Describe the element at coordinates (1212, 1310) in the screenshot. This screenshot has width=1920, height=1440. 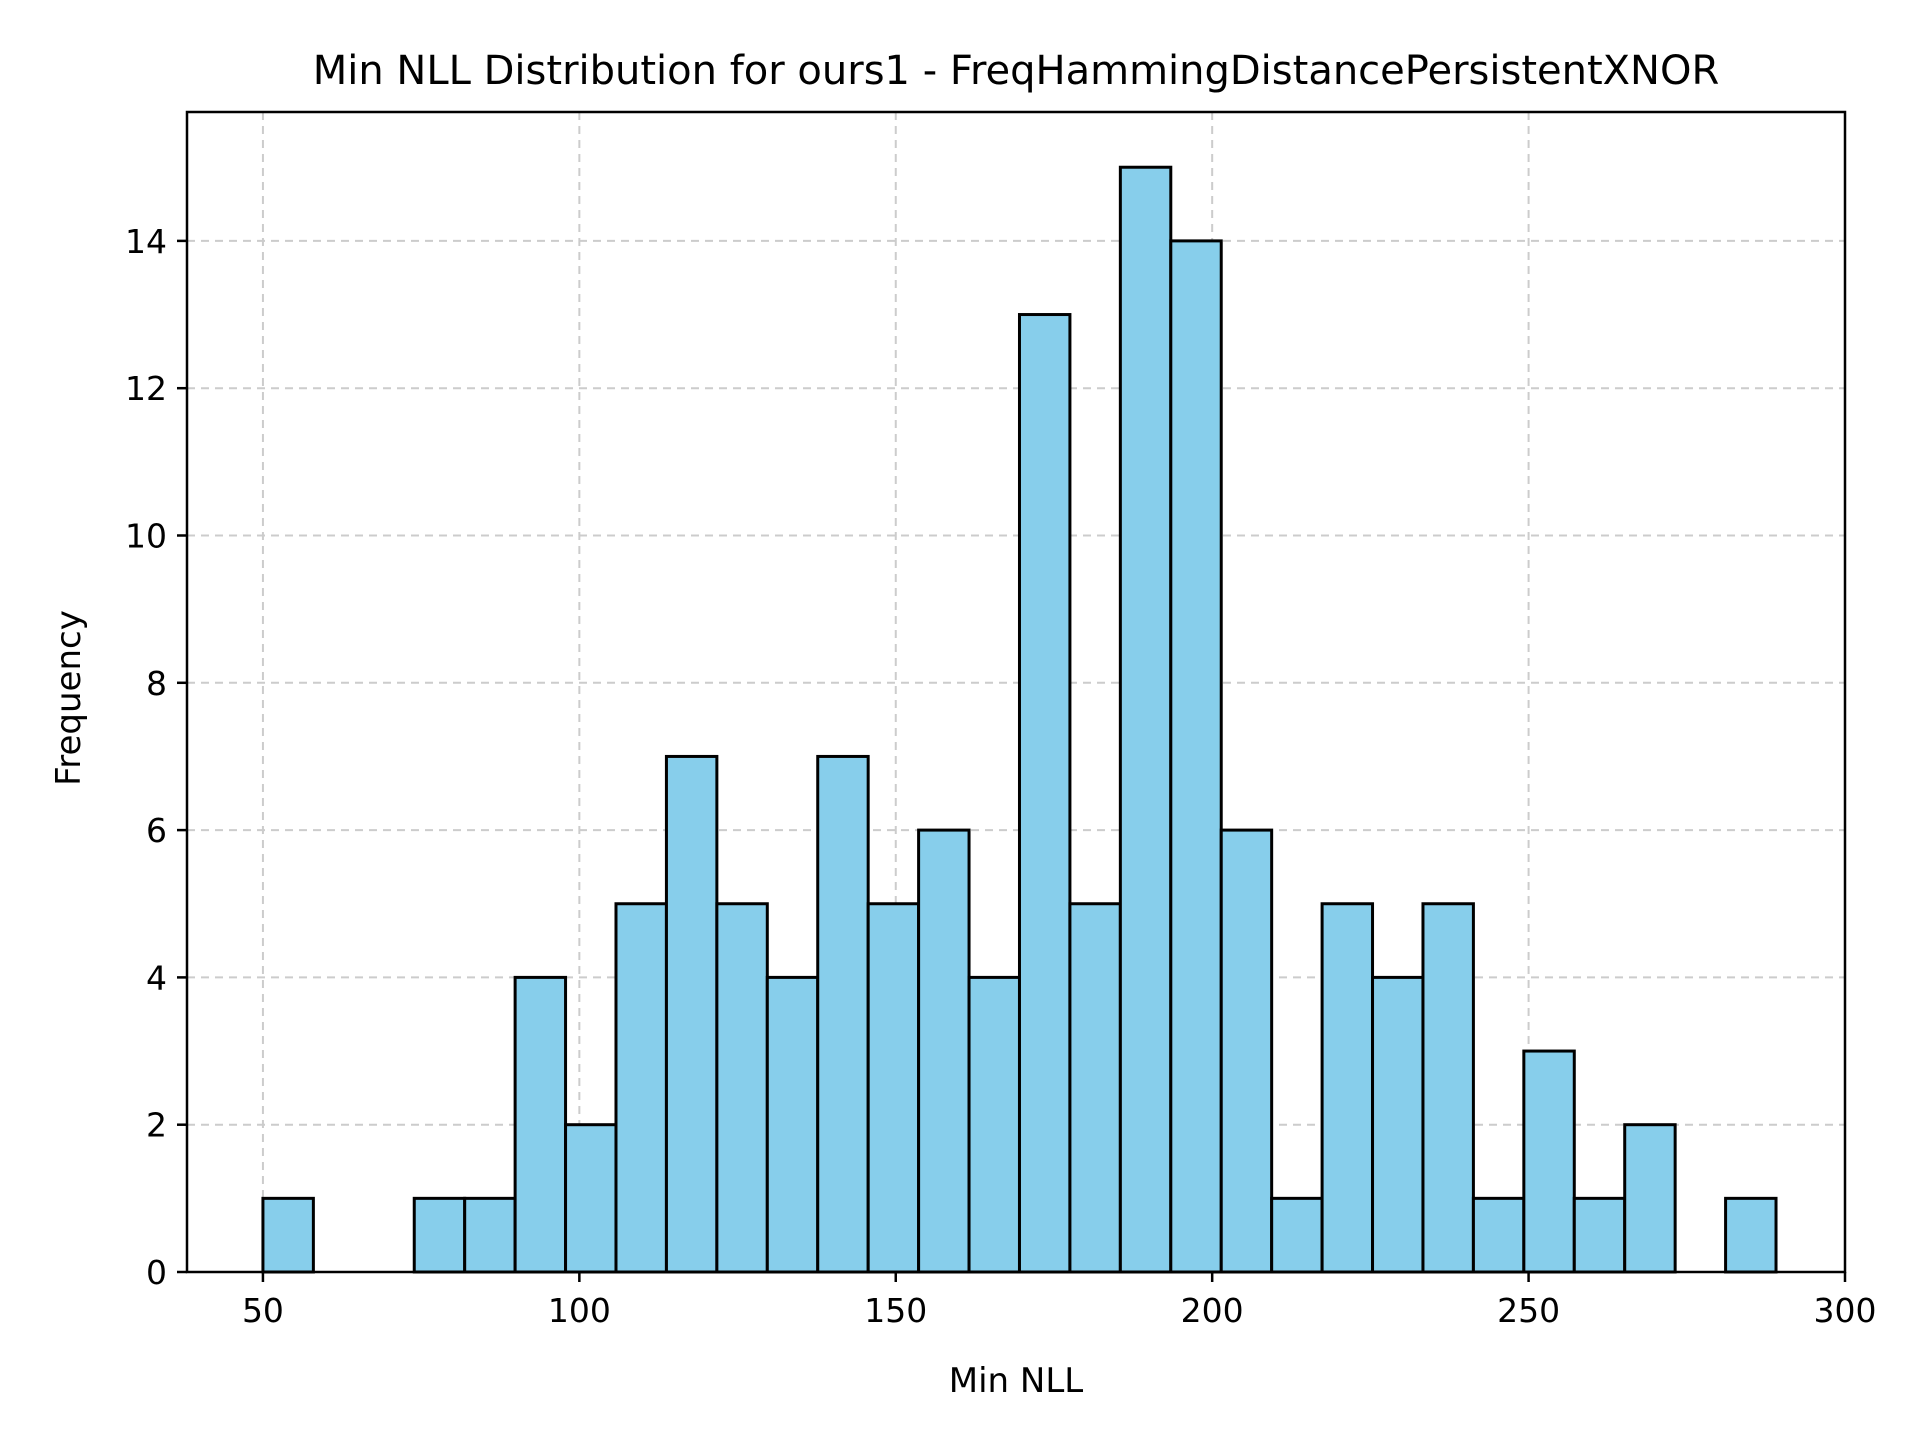
I see `x-tick-label: 200` at that location.